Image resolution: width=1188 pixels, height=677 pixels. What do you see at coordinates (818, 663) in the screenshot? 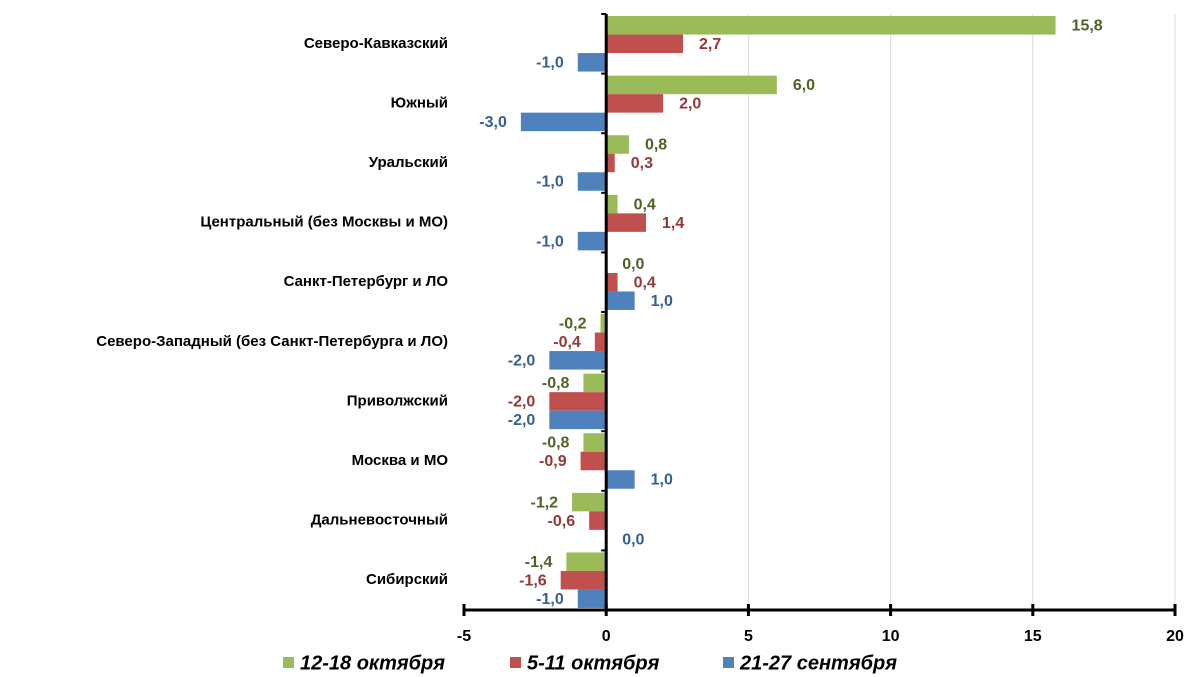
I see `legend-label: 21-27 сентября` at bounding box center [818, 663].